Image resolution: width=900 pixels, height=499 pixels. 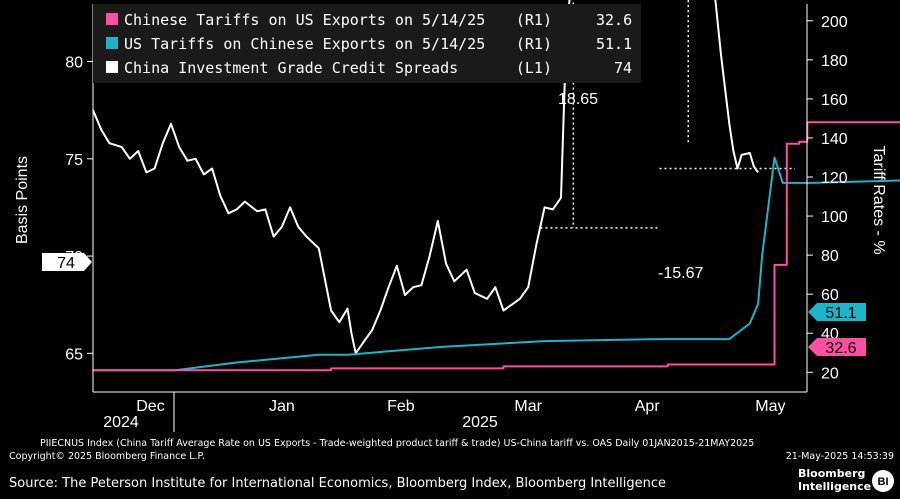 What do you see at coordinates (74, 160) in the screenshot?
I see `left-tick-label: 75` at bounding box center [74, 160].